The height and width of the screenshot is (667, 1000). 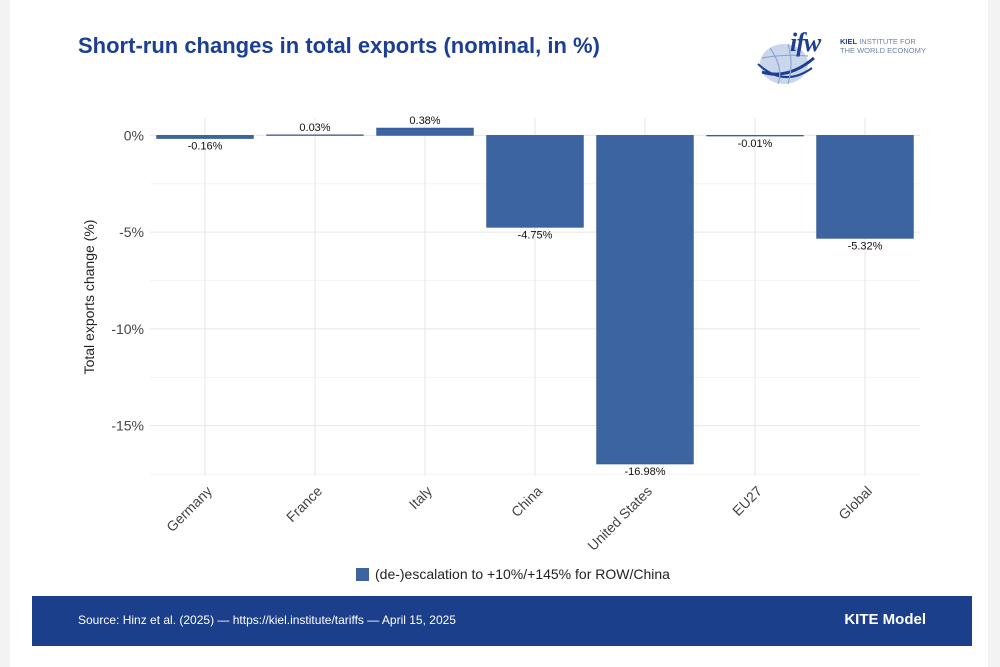 What do you see at coordinates (304, 504) in the screenshot?
I see `x-tick-label: France` at bounding box center [304, 504].